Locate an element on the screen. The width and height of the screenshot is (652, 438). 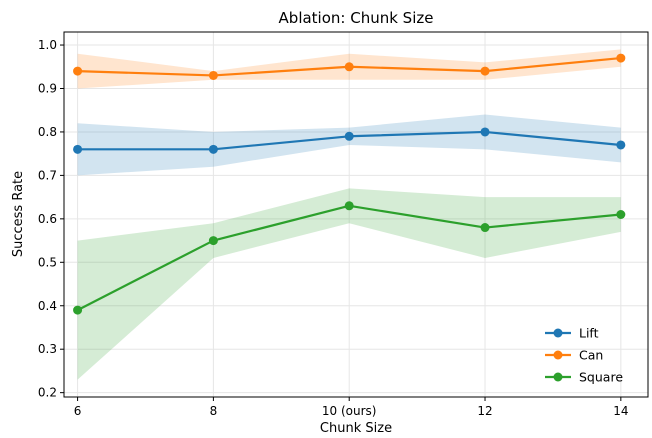
x-tick-label: 14 is located at coordinates (620, 411).